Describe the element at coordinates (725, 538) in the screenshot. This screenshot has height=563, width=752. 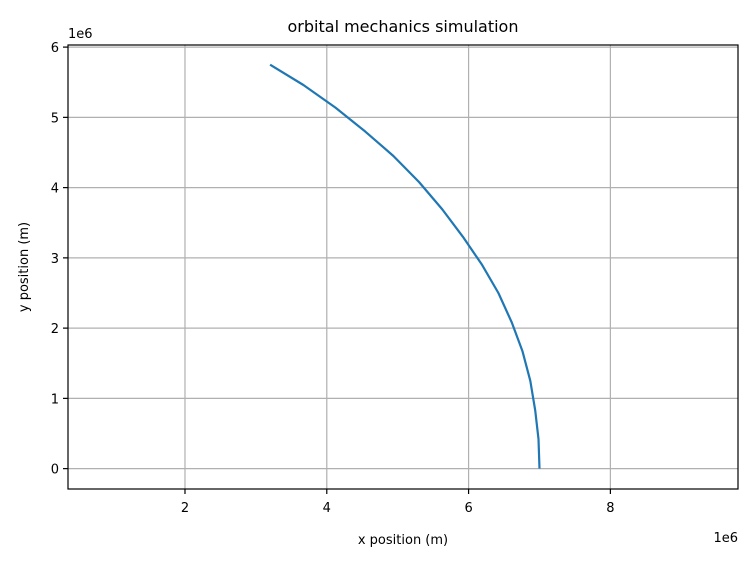
I see `x-axis-offset-label: 1e6` at that location.